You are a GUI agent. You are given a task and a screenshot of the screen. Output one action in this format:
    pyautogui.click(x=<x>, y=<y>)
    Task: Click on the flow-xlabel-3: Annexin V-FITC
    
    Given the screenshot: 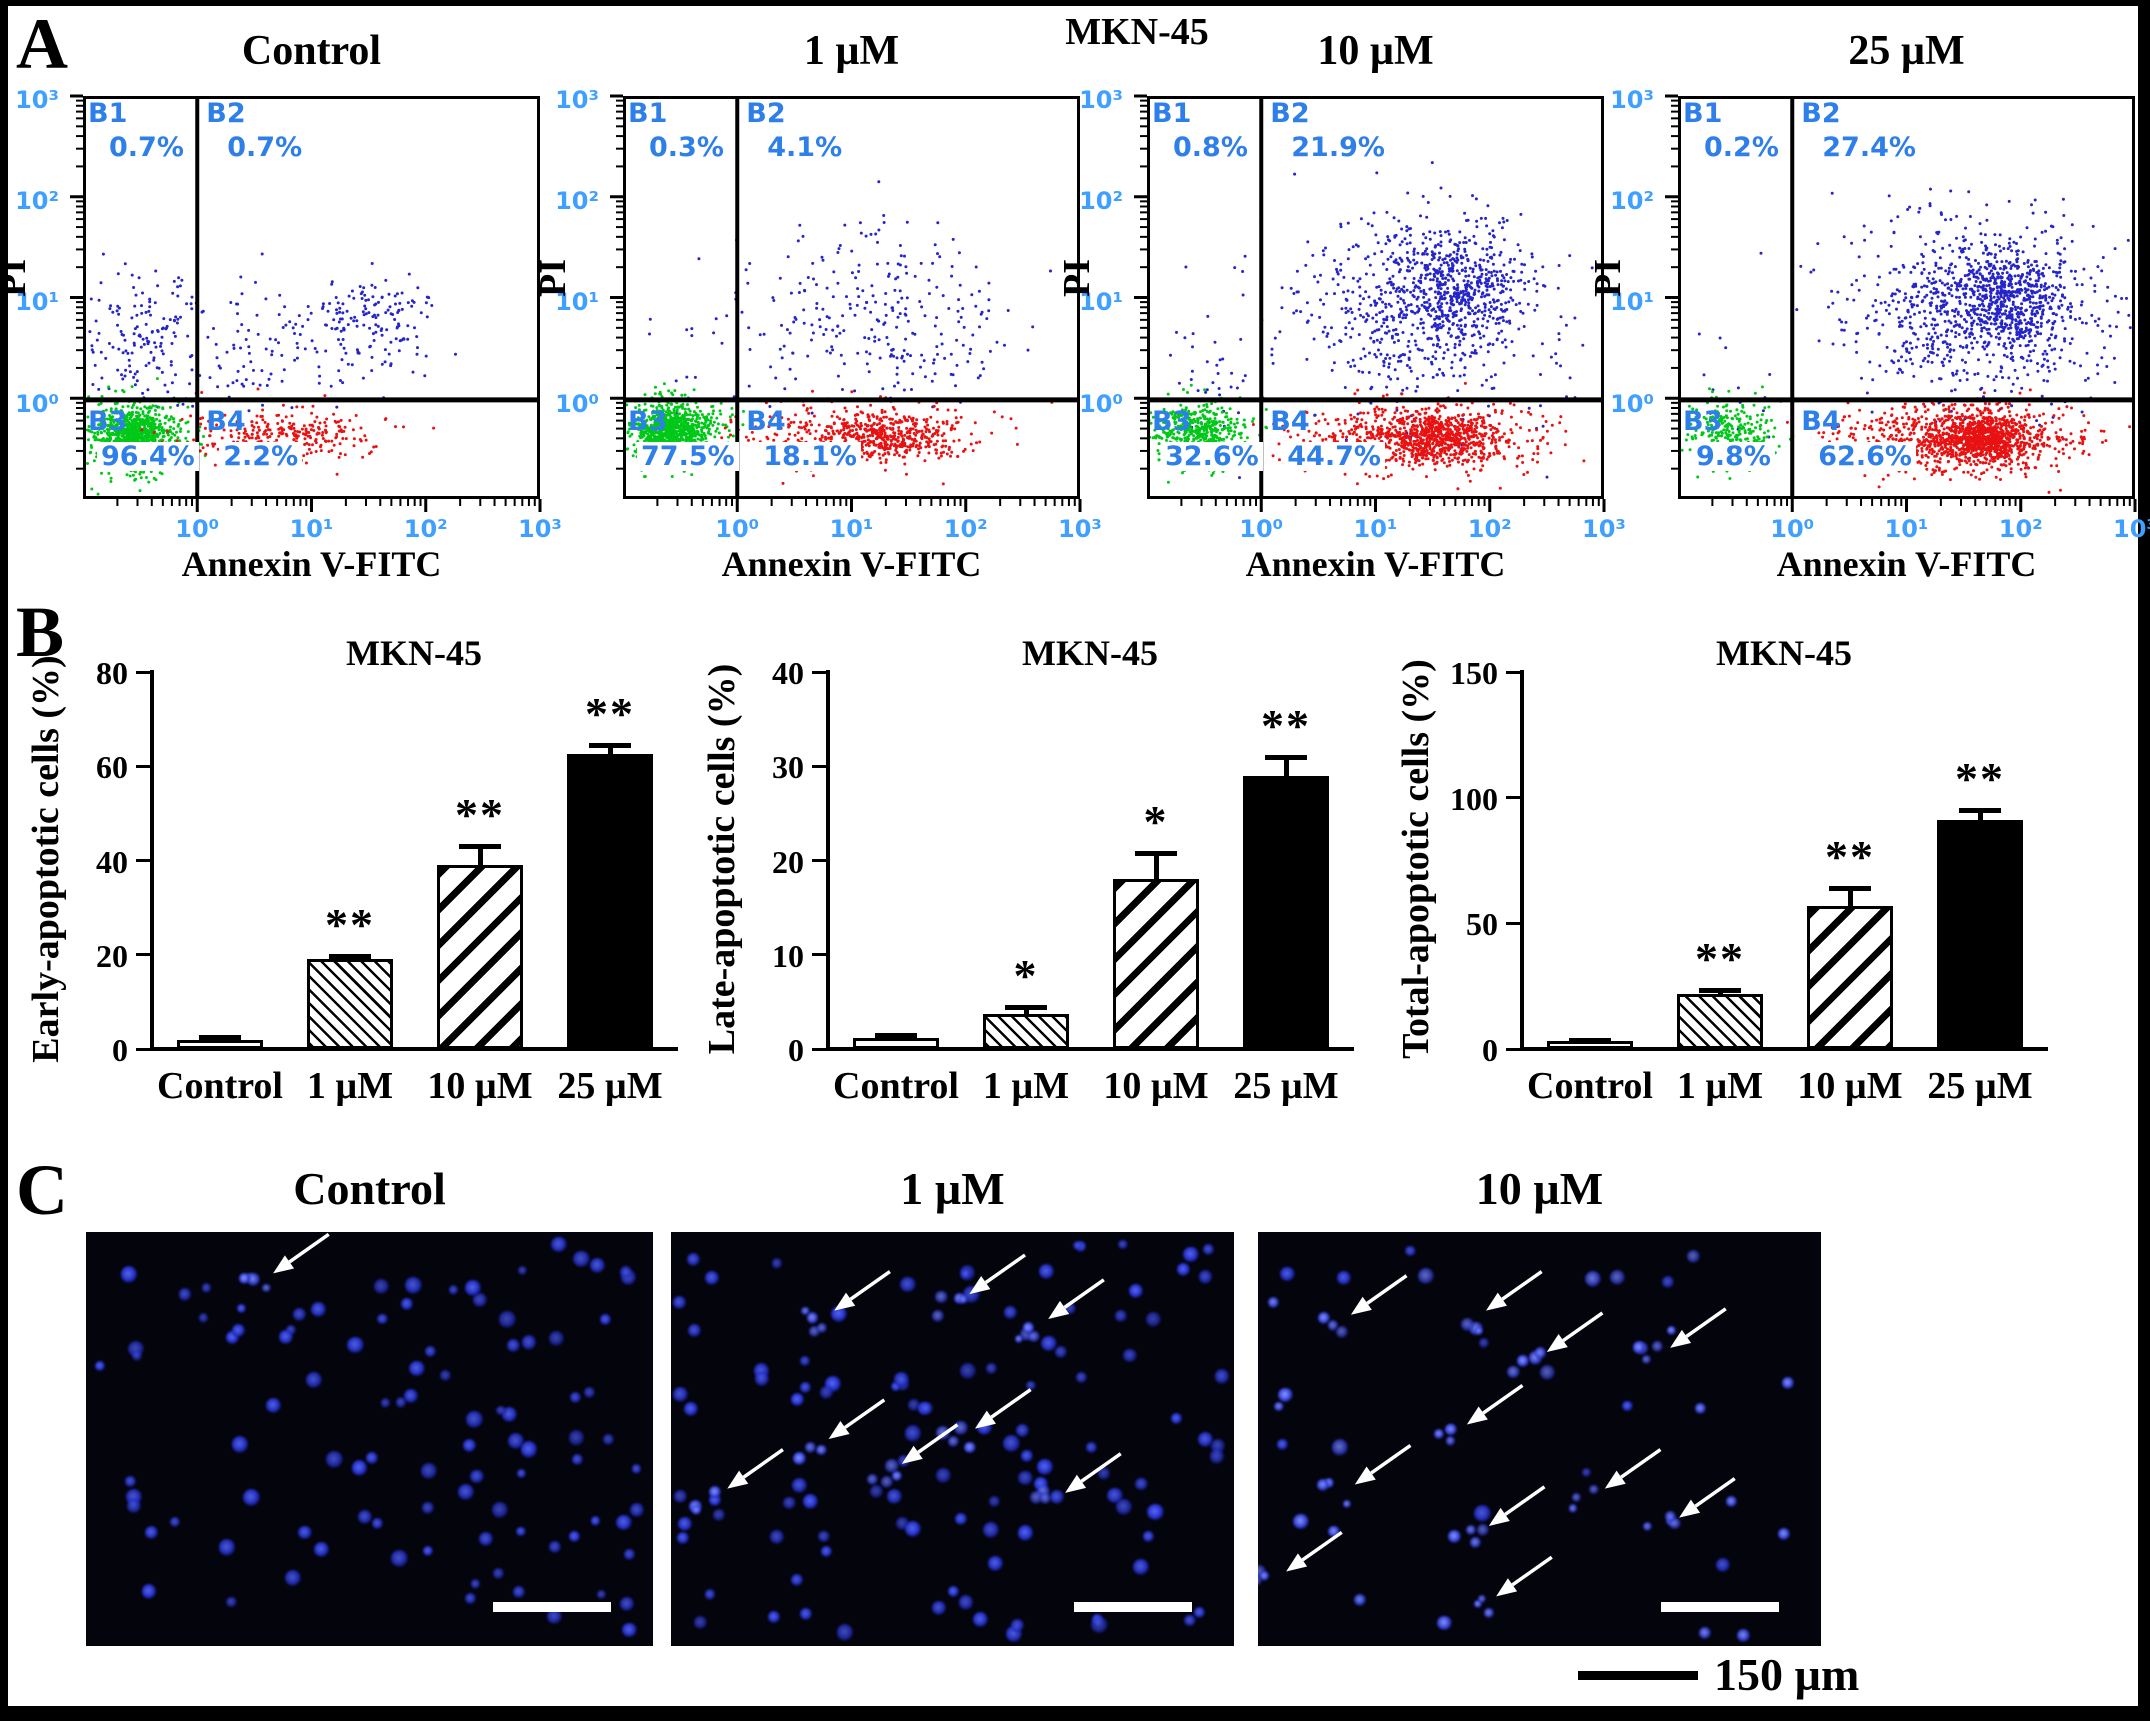 What is the action you would take?
    pyautogui.click(x=1906, y=564)
    